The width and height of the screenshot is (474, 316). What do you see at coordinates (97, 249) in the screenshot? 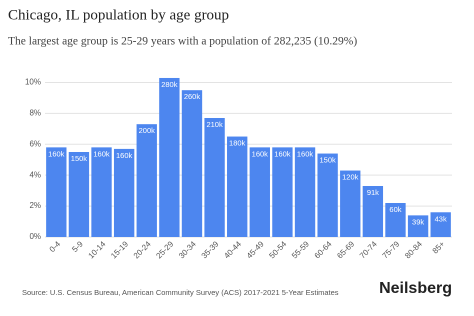
I see `x-tick-label: 10-14` at bounding box center [97, 249].